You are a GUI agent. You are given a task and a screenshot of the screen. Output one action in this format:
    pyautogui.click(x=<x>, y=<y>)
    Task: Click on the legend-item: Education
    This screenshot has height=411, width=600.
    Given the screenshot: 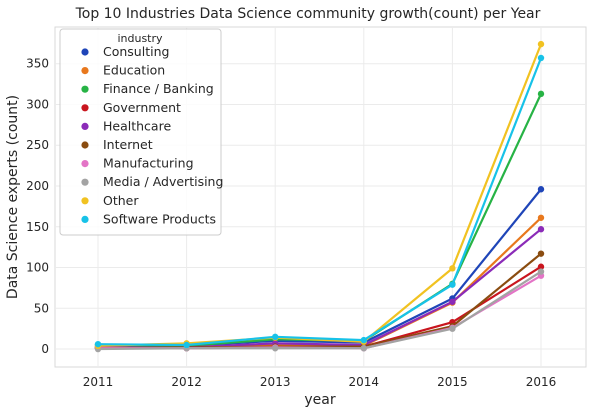 What is the action you would take?
    pyautogui.click(x=123, y=70)
    